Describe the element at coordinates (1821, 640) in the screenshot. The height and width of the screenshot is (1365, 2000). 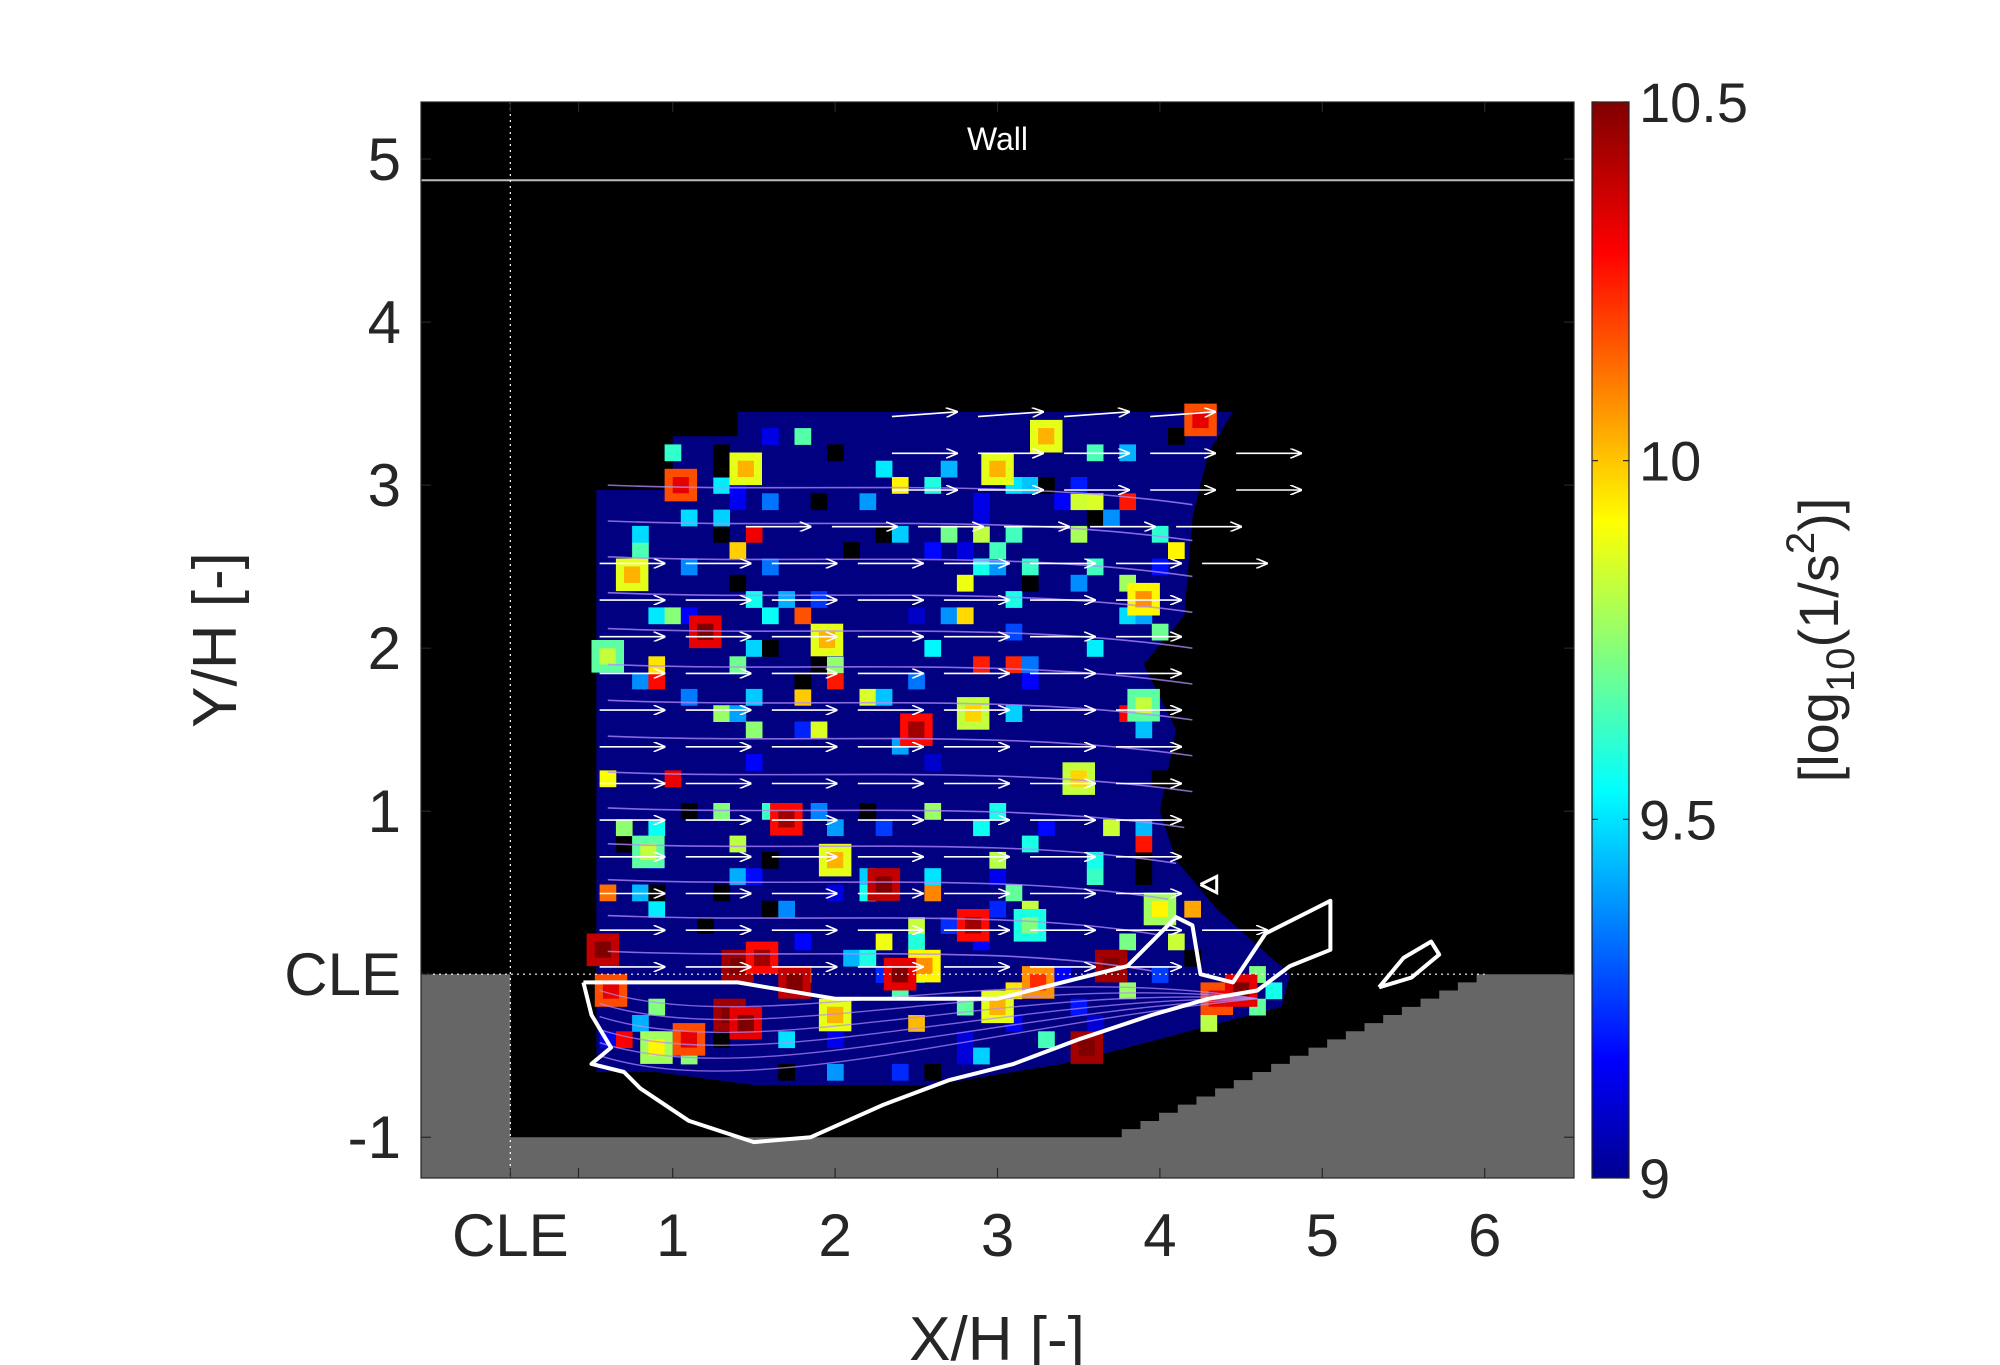
I see `colorbar-label: [log10(1/s2)]` at that location.